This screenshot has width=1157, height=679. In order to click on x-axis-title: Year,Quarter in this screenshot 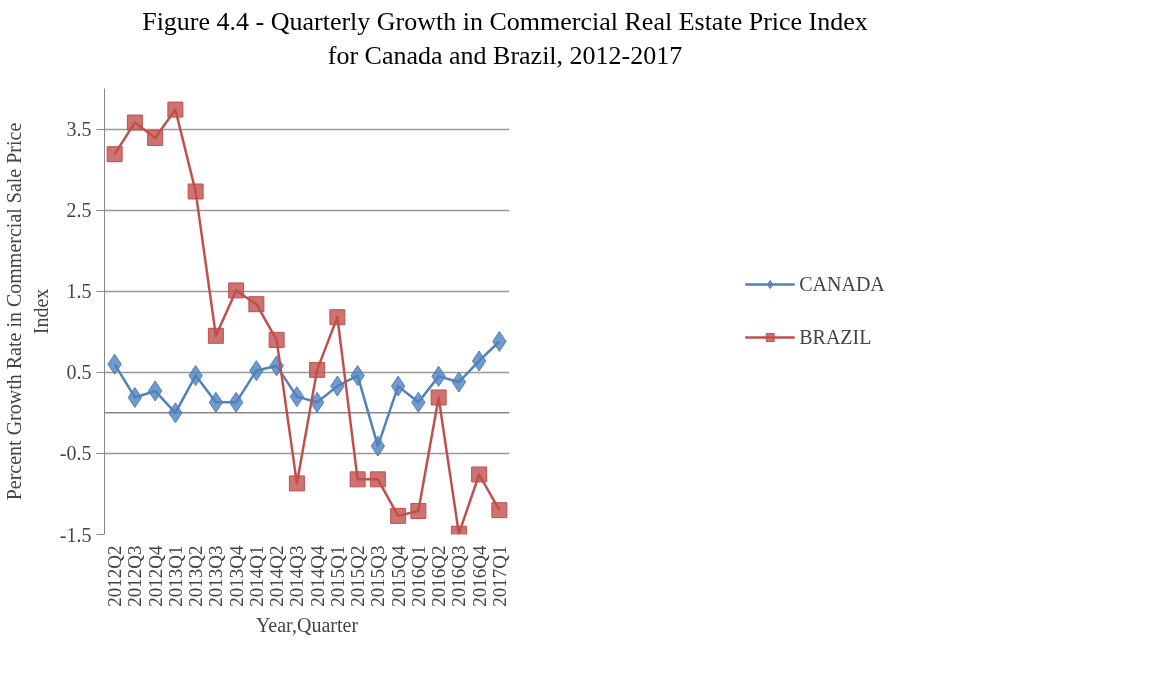, I will do `click(307, 624)`.